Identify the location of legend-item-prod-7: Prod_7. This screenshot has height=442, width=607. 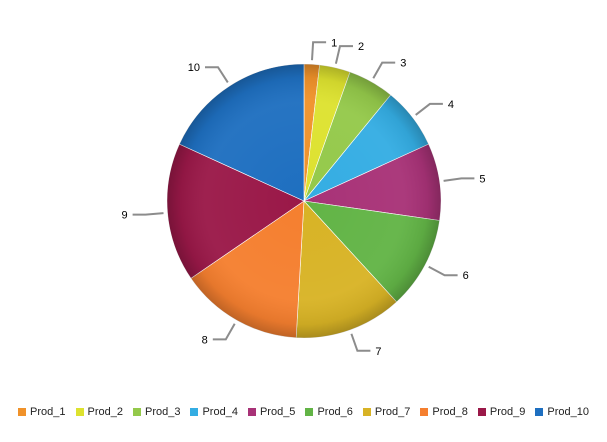
(386, 412).